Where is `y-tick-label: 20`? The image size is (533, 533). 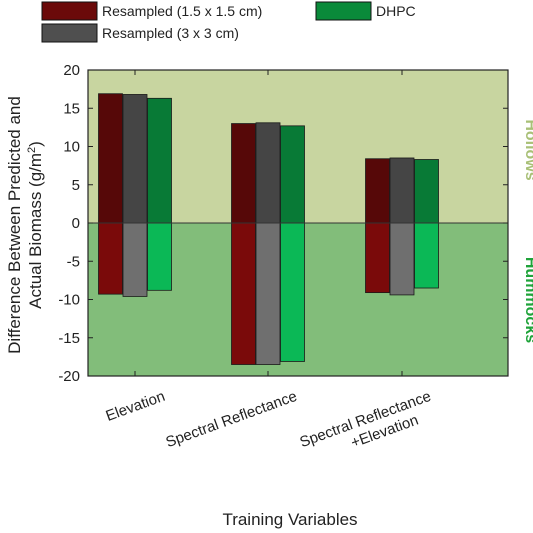 y-tick-label: 20 is located at coordinates (71, 70).